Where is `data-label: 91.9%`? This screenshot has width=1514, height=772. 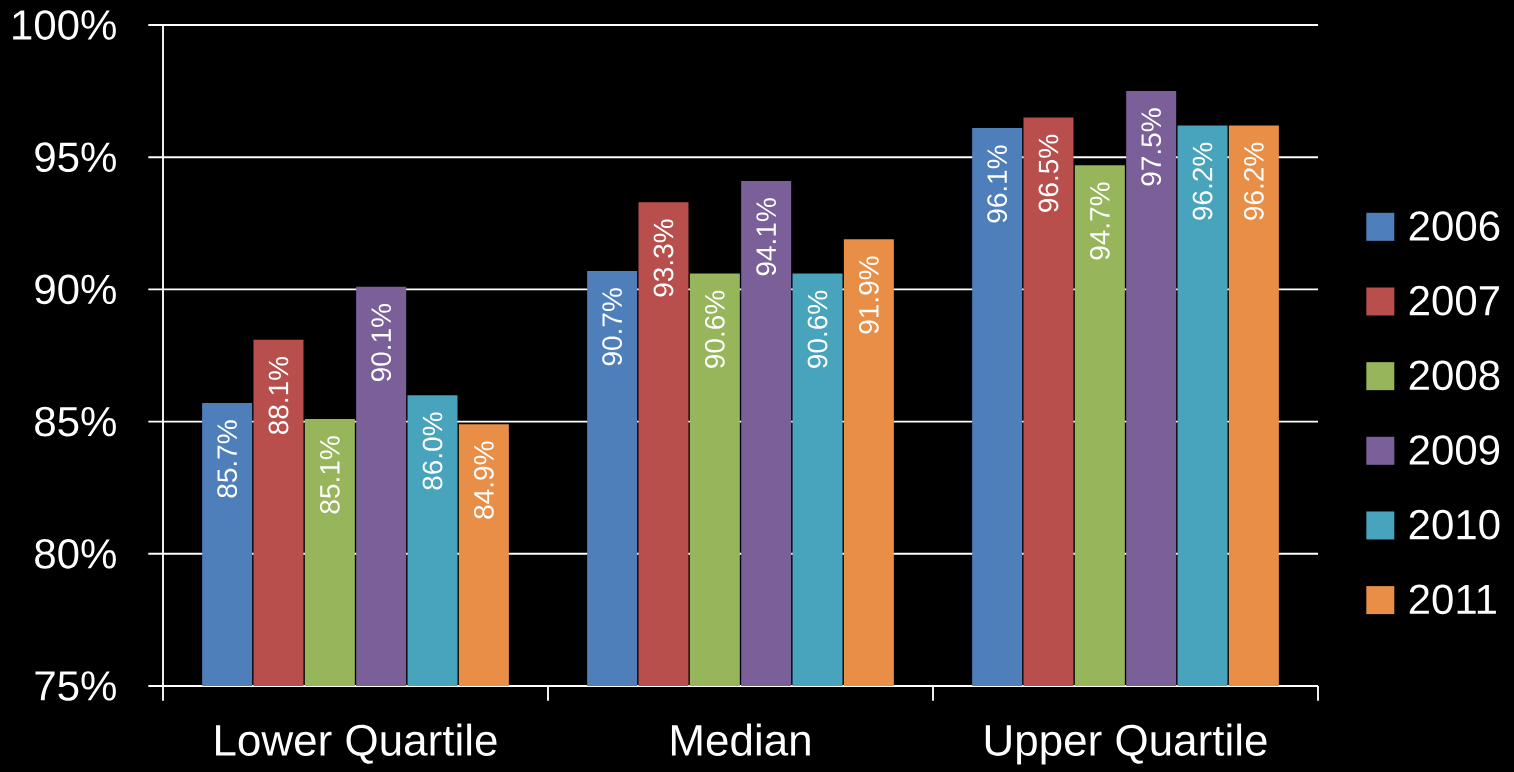
data-label: 91.9% is located at coordinates (868, 295).